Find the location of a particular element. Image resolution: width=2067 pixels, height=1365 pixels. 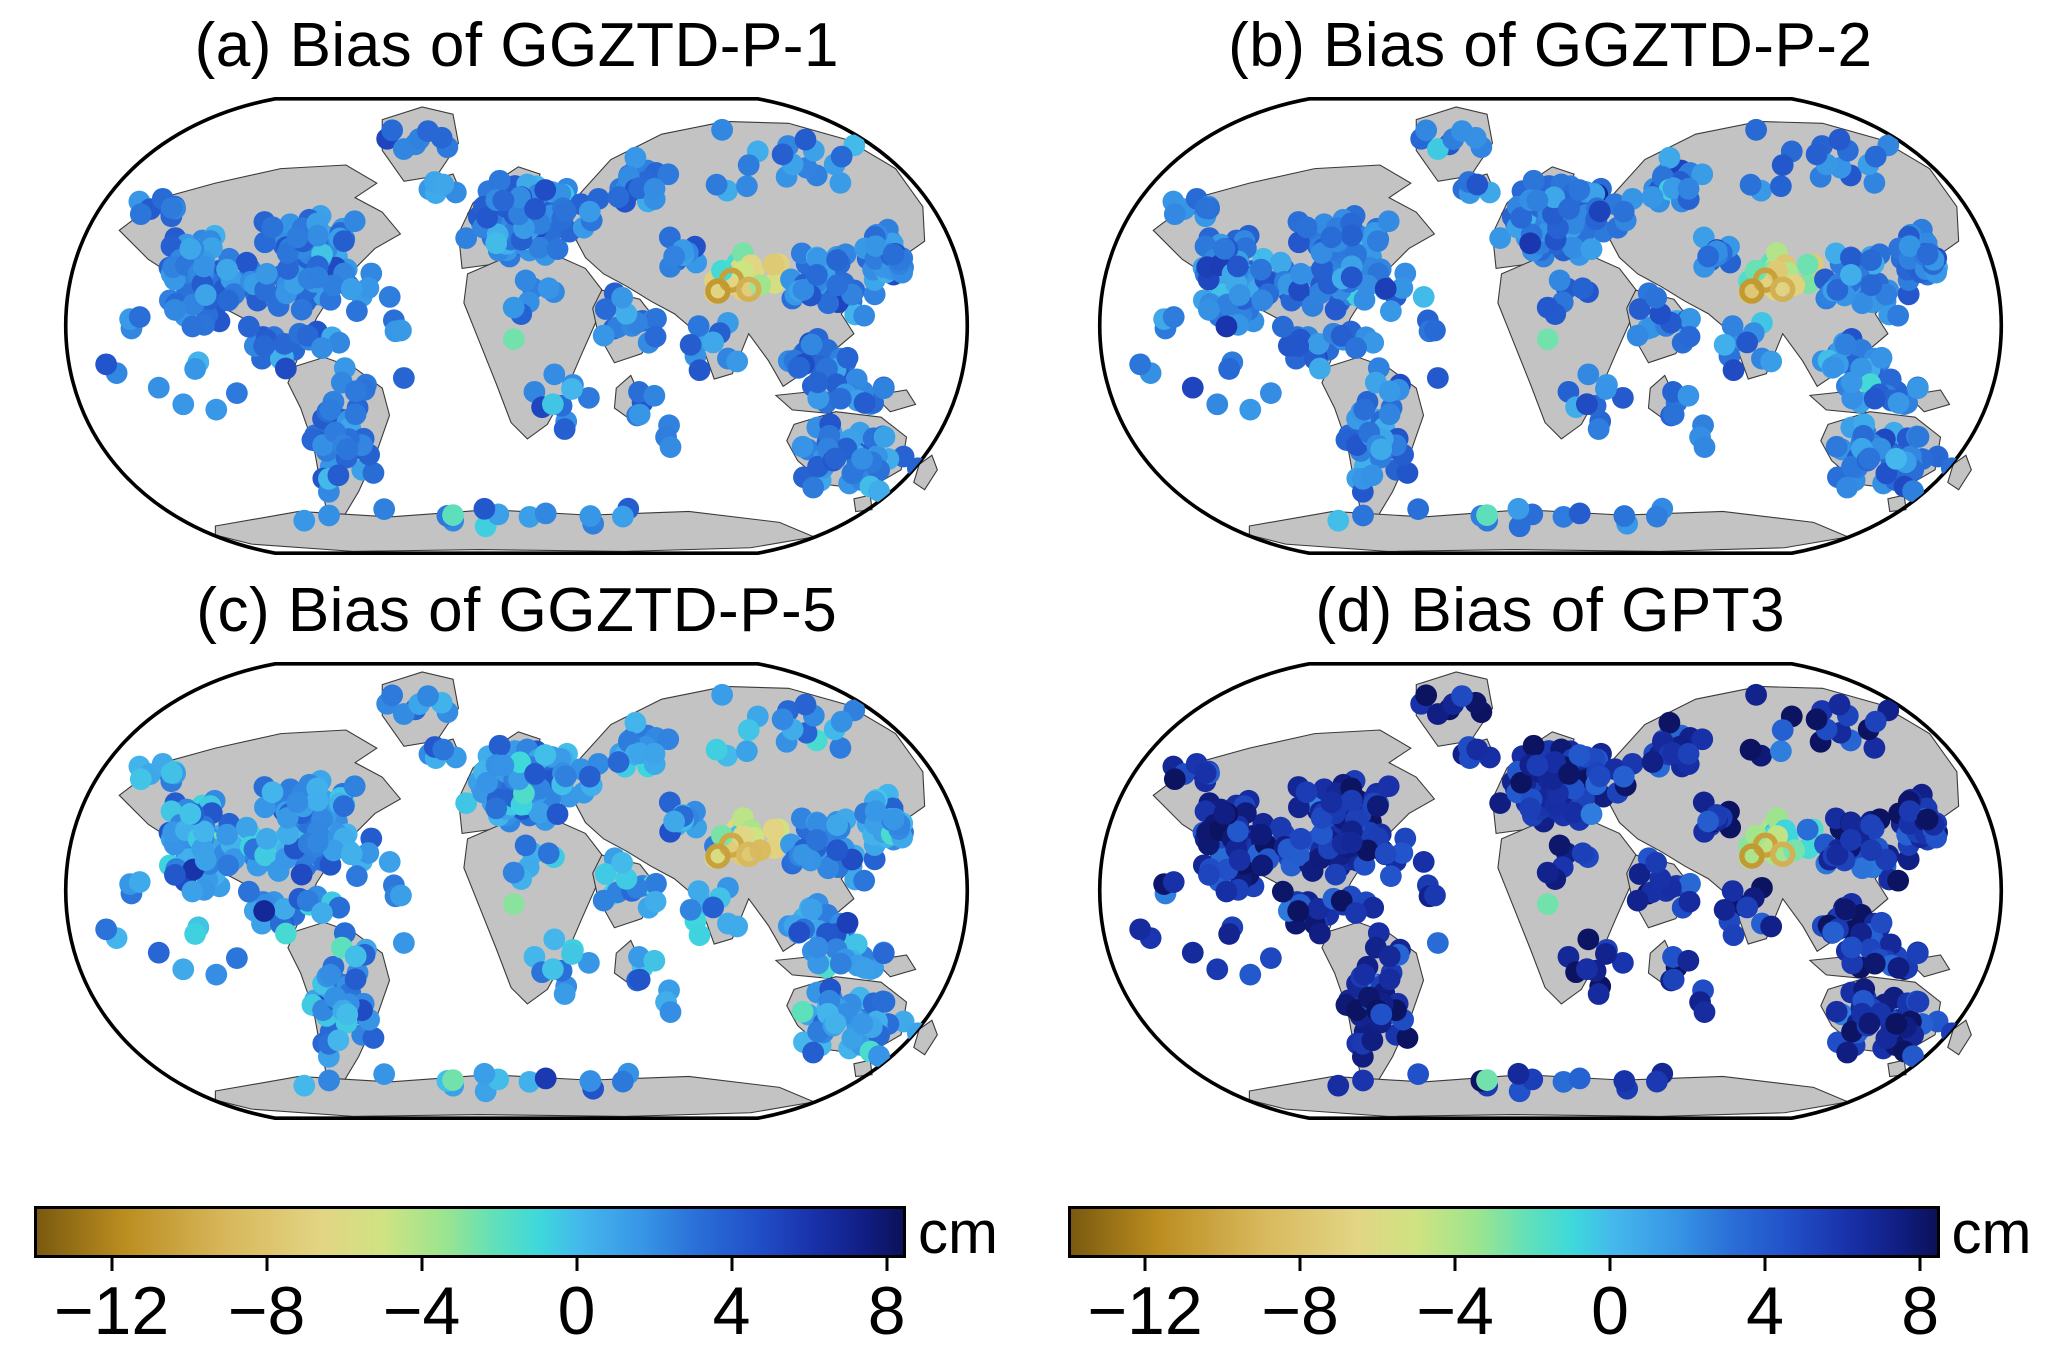

colorbar-tick-label: −8 is located at coordinates (266, 1311).